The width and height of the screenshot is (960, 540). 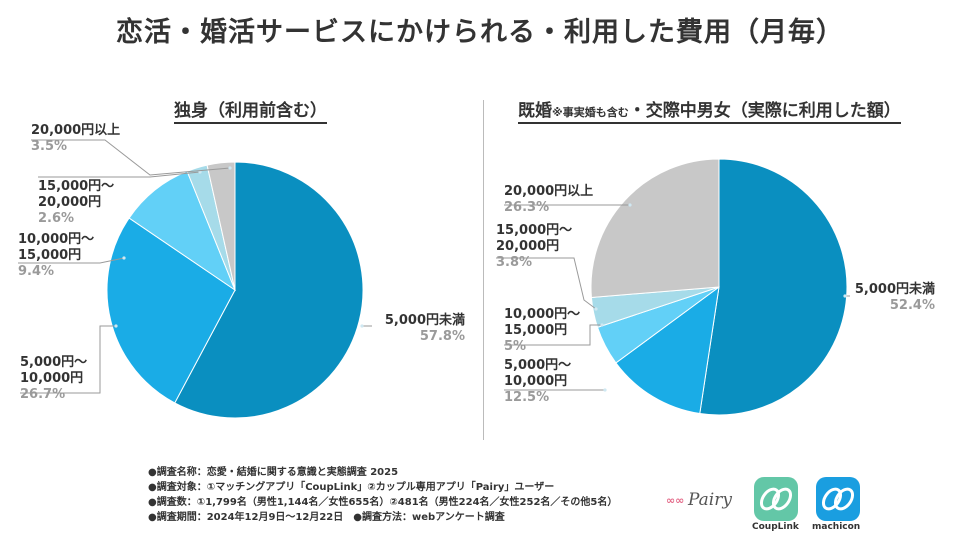 What do you see at coordinates (56, 239) in the screenshot?
I see `label-left-10000-15000-line1: 10,000円～` at bounding box center [56, 239].